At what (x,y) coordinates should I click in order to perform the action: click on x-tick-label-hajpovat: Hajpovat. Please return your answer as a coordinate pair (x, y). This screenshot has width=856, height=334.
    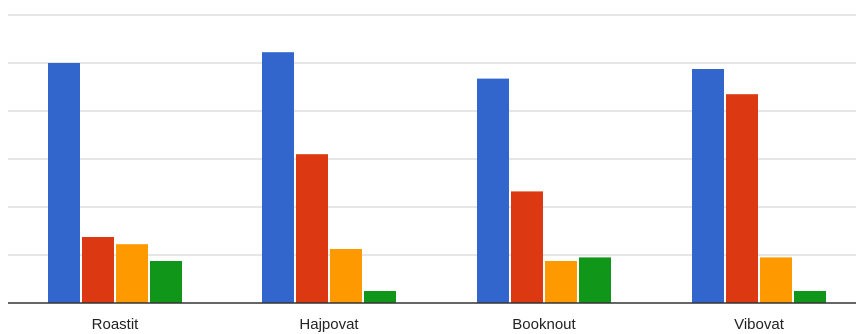
    Looking at the image, I should click on (329, 324).